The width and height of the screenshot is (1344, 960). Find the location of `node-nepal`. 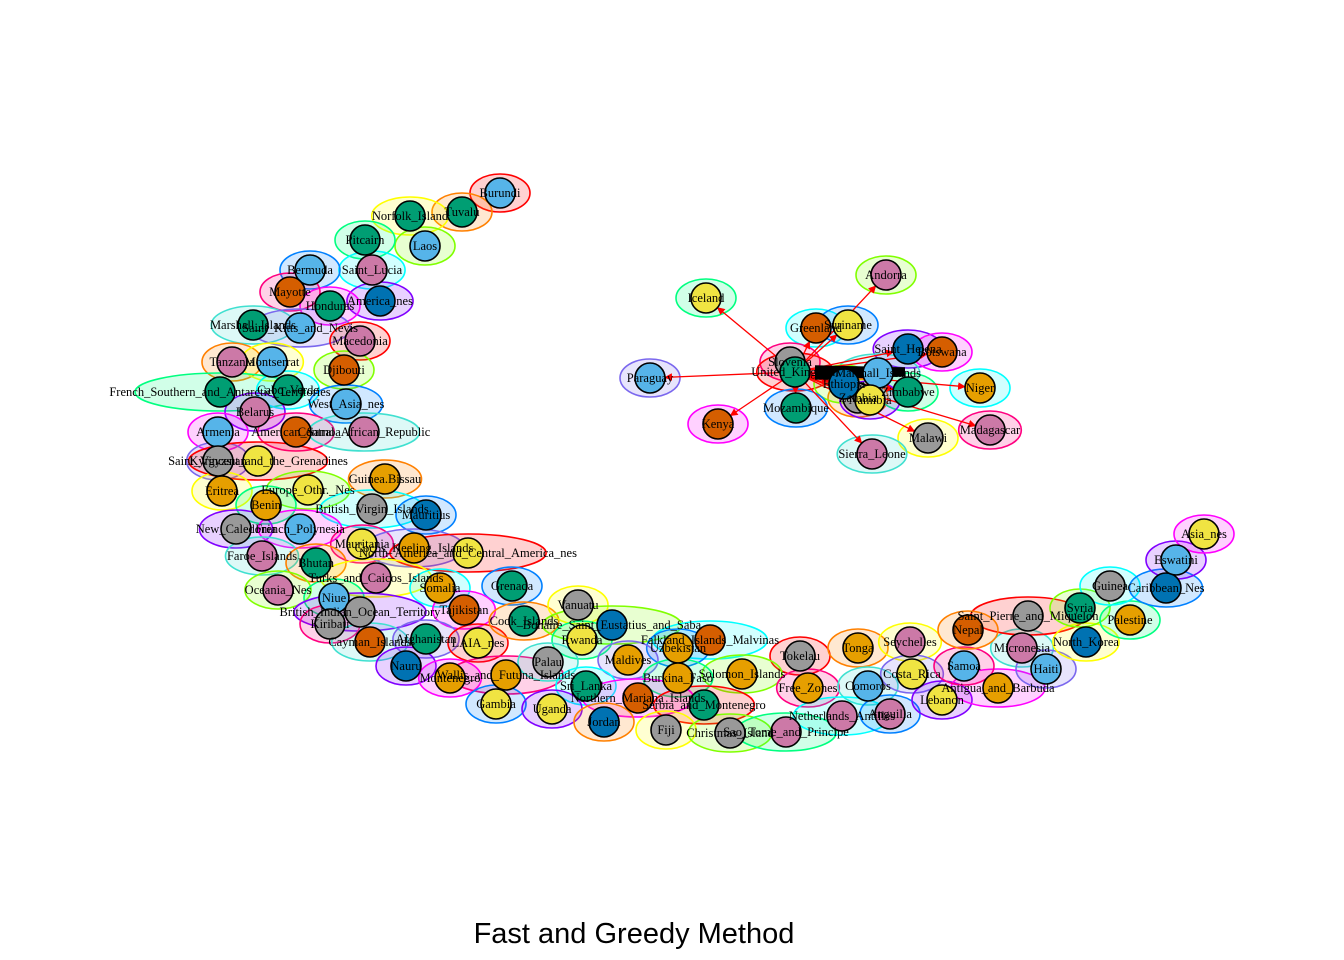

node-nepal is located at coordinates (968, 630).